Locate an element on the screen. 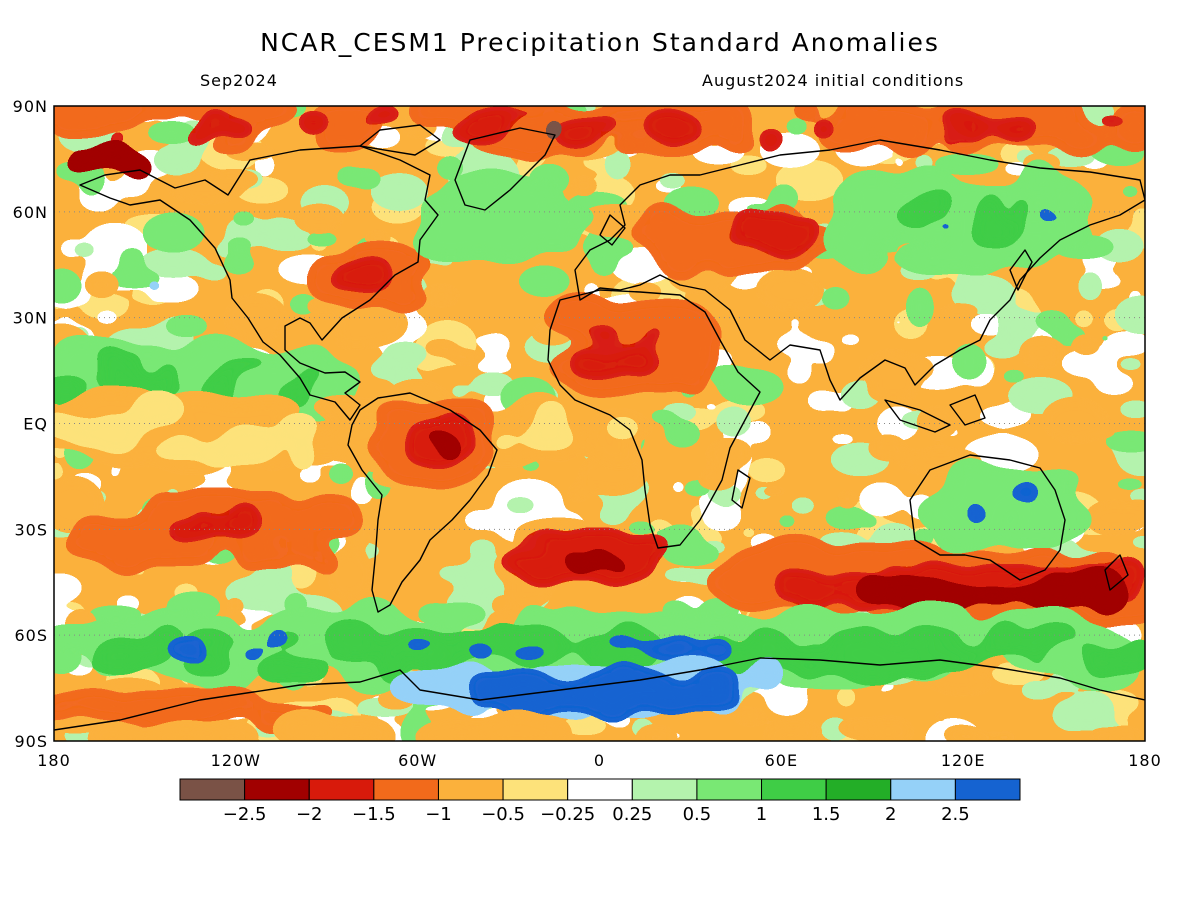  colorbar-label: −2 is located at coordinates (309, 814).